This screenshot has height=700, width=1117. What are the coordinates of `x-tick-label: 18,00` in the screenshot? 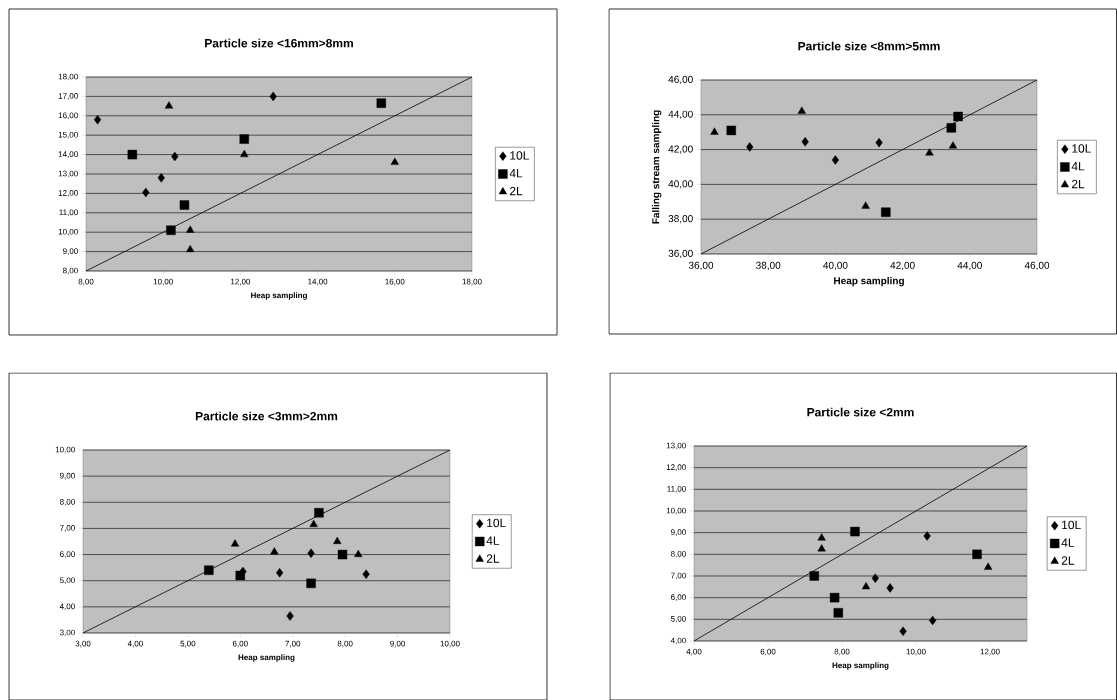 It's located at (472, 282).